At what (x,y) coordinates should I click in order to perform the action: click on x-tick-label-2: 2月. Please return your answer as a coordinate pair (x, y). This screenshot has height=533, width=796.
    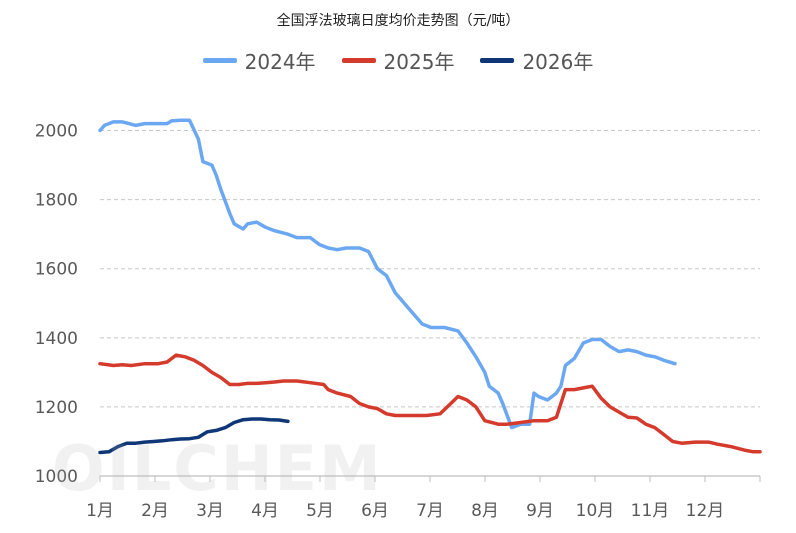
    Looking at the image, I should click on (155, 511).